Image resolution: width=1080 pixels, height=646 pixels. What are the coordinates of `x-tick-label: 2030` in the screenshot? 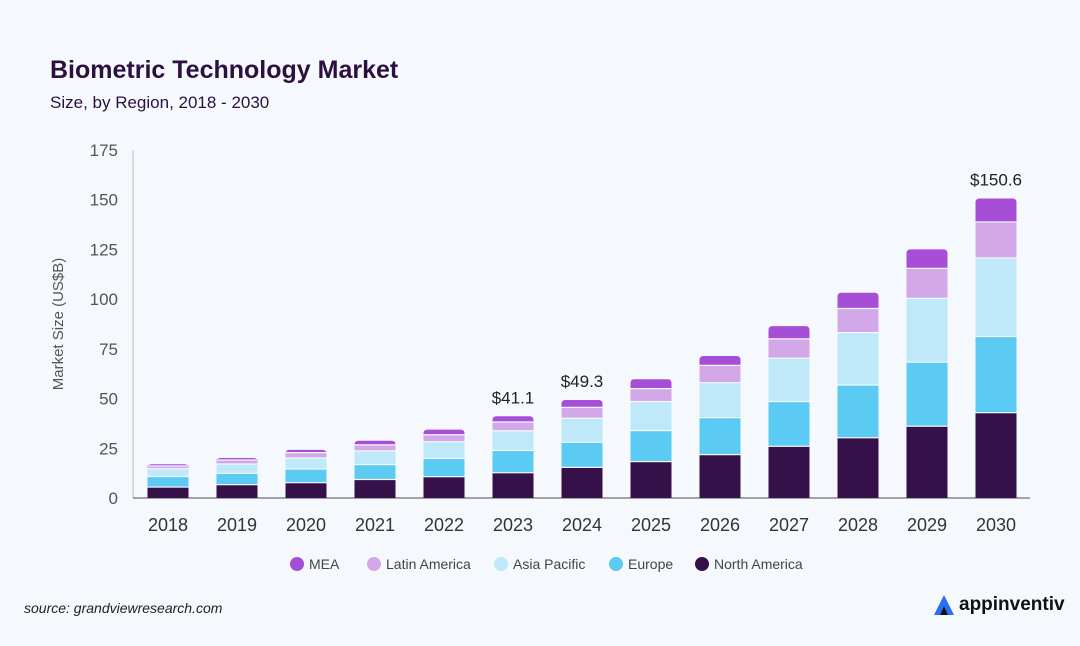 It's located at (996, 525).